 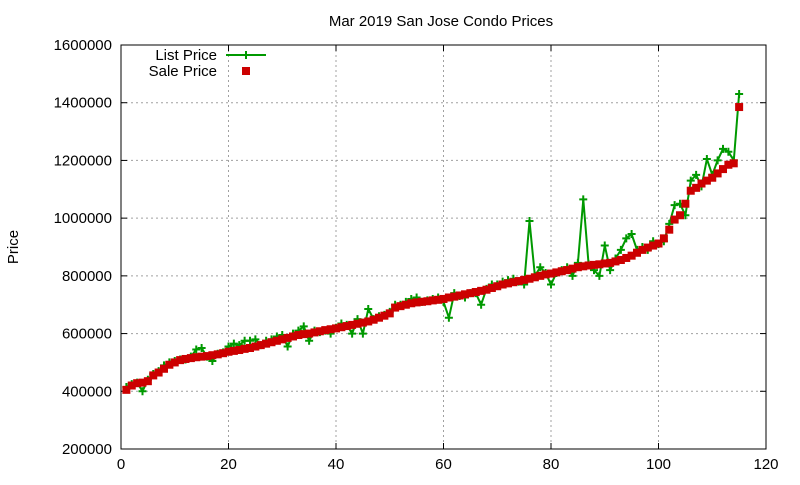 I want to click on chart-title: Mar 2019 San Jose Condo Prices, so click(x=441, y=21).